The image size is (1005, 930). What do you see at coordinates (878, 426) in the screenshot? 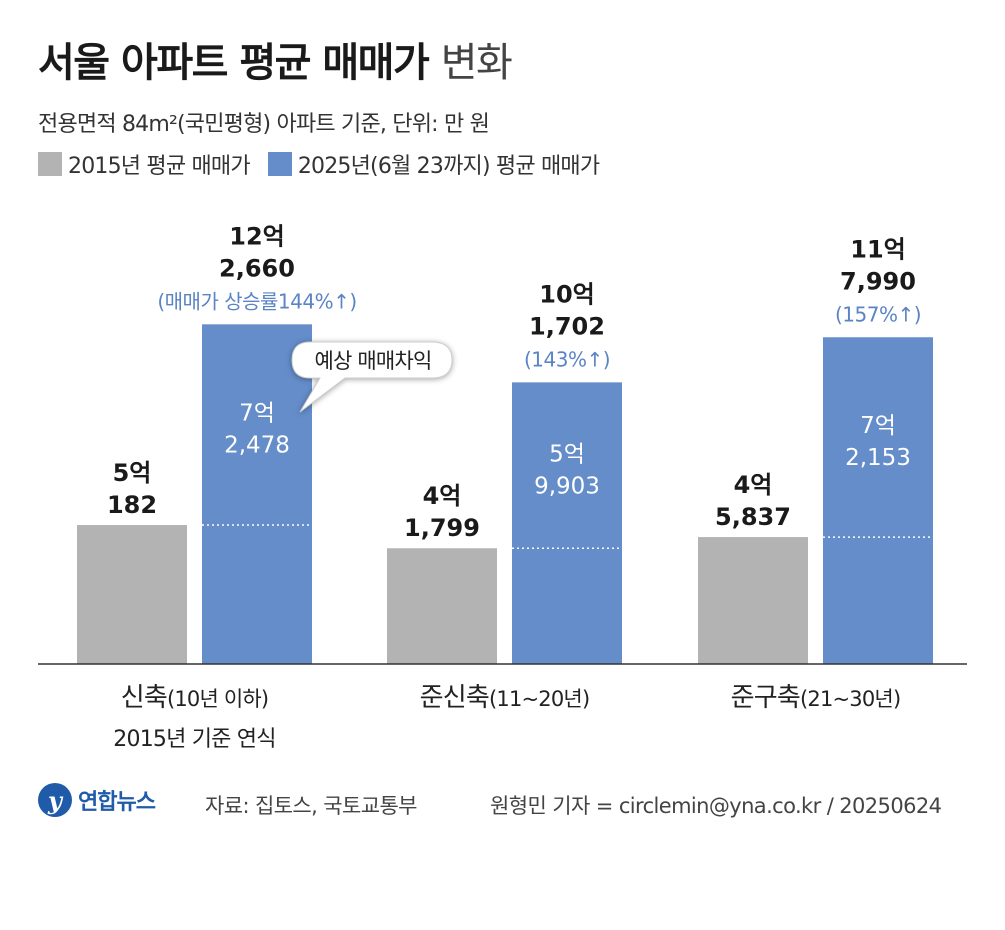
I see `label-gain-eok-2: 7억` at bounding box center [878, 426].